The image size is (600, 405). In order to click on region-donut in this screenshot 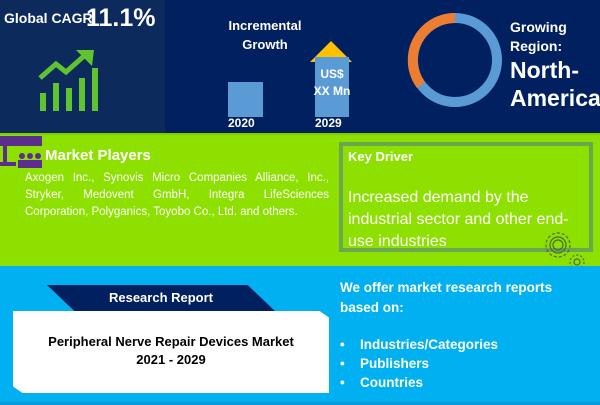, I will do `click(454, 59)`.